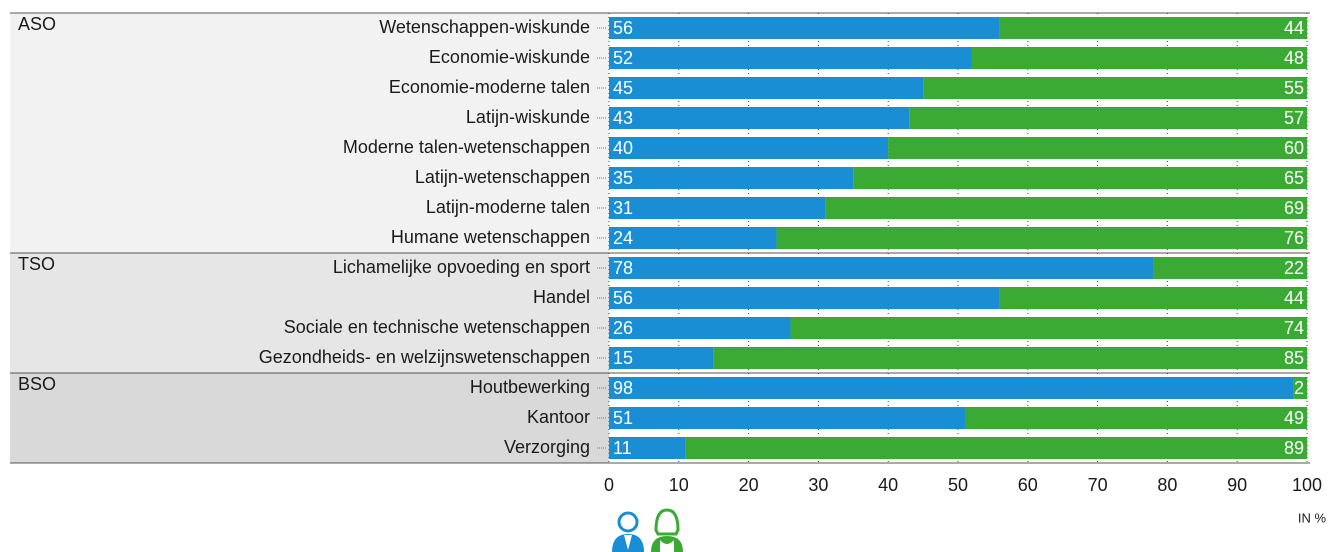 This screenshot has height=552, width=1331. I want to click on value-label: 49, so click(1294, 418).